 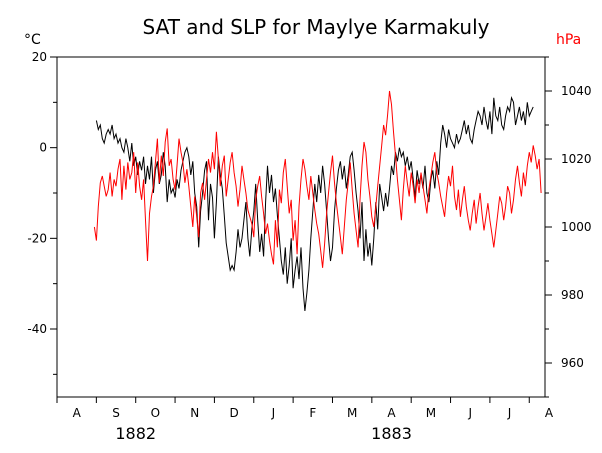 I want to click on right-axis-ticks: 1040 1020 1000 980 960, so click(x=568, y=227).